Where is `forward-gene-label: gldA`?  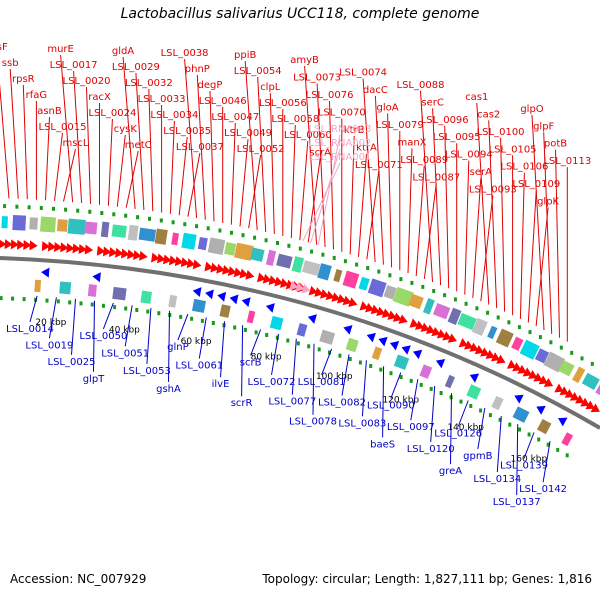 forward-gene-label: gldA is located at coordinates (123, 51).